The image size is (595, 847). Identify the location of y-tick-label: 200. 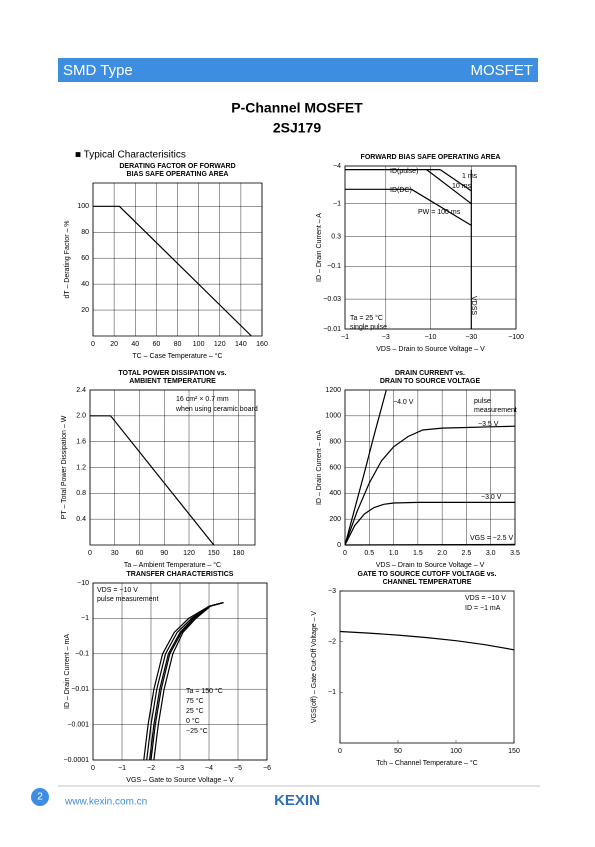
(335, 519).